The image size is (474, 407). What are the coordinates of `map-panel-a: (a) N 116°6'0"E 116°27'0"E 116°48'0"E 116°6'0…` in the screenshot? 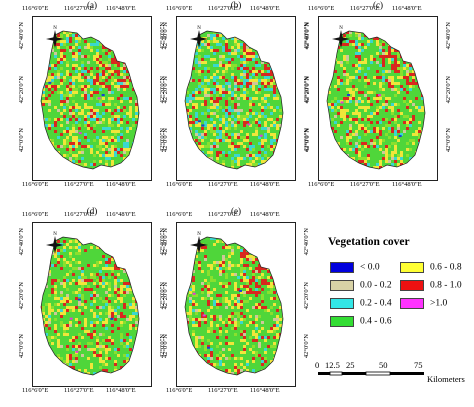 It's located at (92, 95).